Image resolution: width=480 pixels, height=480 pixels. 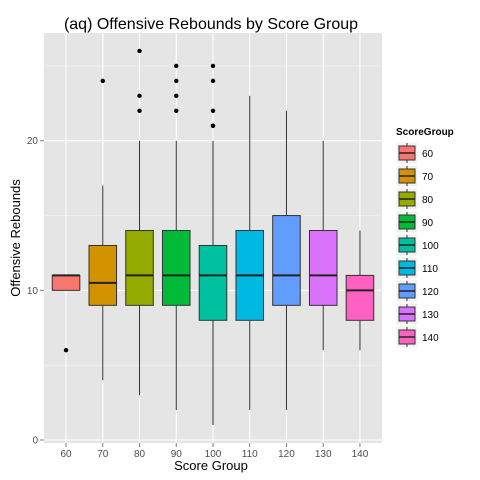 I want to click on legend-item-60: 60, so click(x=414, y=153).